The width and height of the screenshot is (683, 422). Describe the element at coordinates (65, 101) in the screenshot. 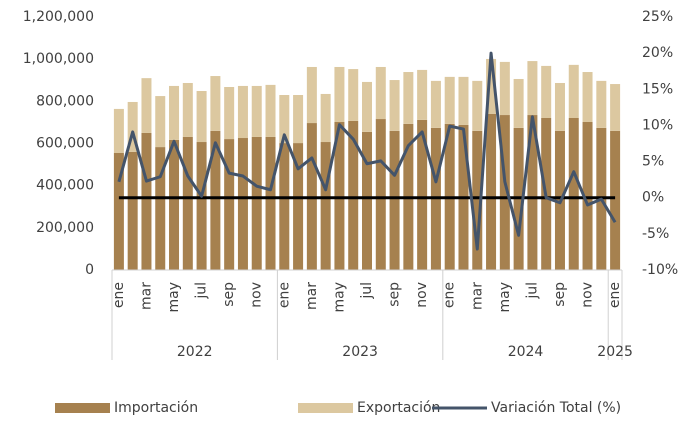

I see `y-tick-label: 800,000` at that location.